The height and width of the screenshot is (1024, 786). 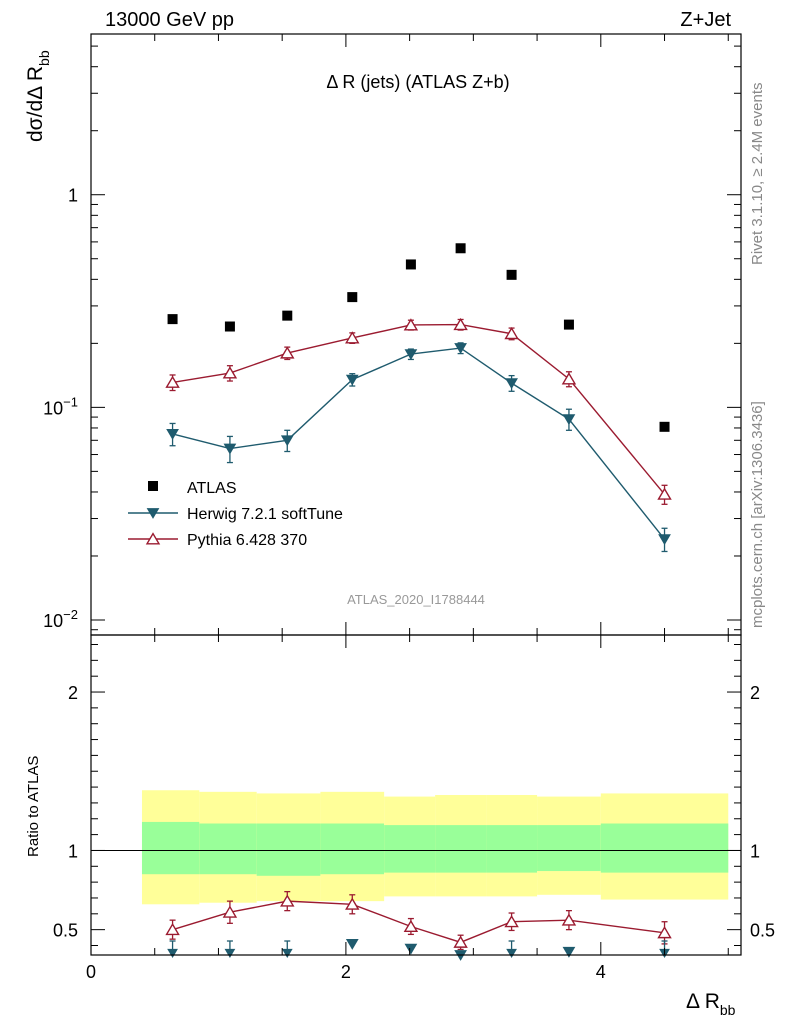 What do you see at coordinates (153, 538) in the screenshot?
I see `legend-marker-pythia` at bounding box center [153, 538].